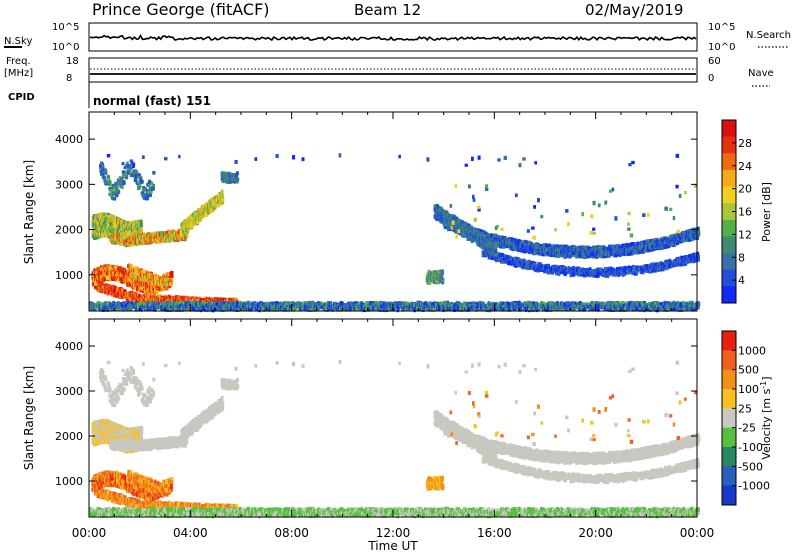 This screenshot has width=800, height=554. What do you see at coordinates (721, 27) in the screenshot?
I see `nsearch-tick-top: 10^5` at bounding box center [721, 27].